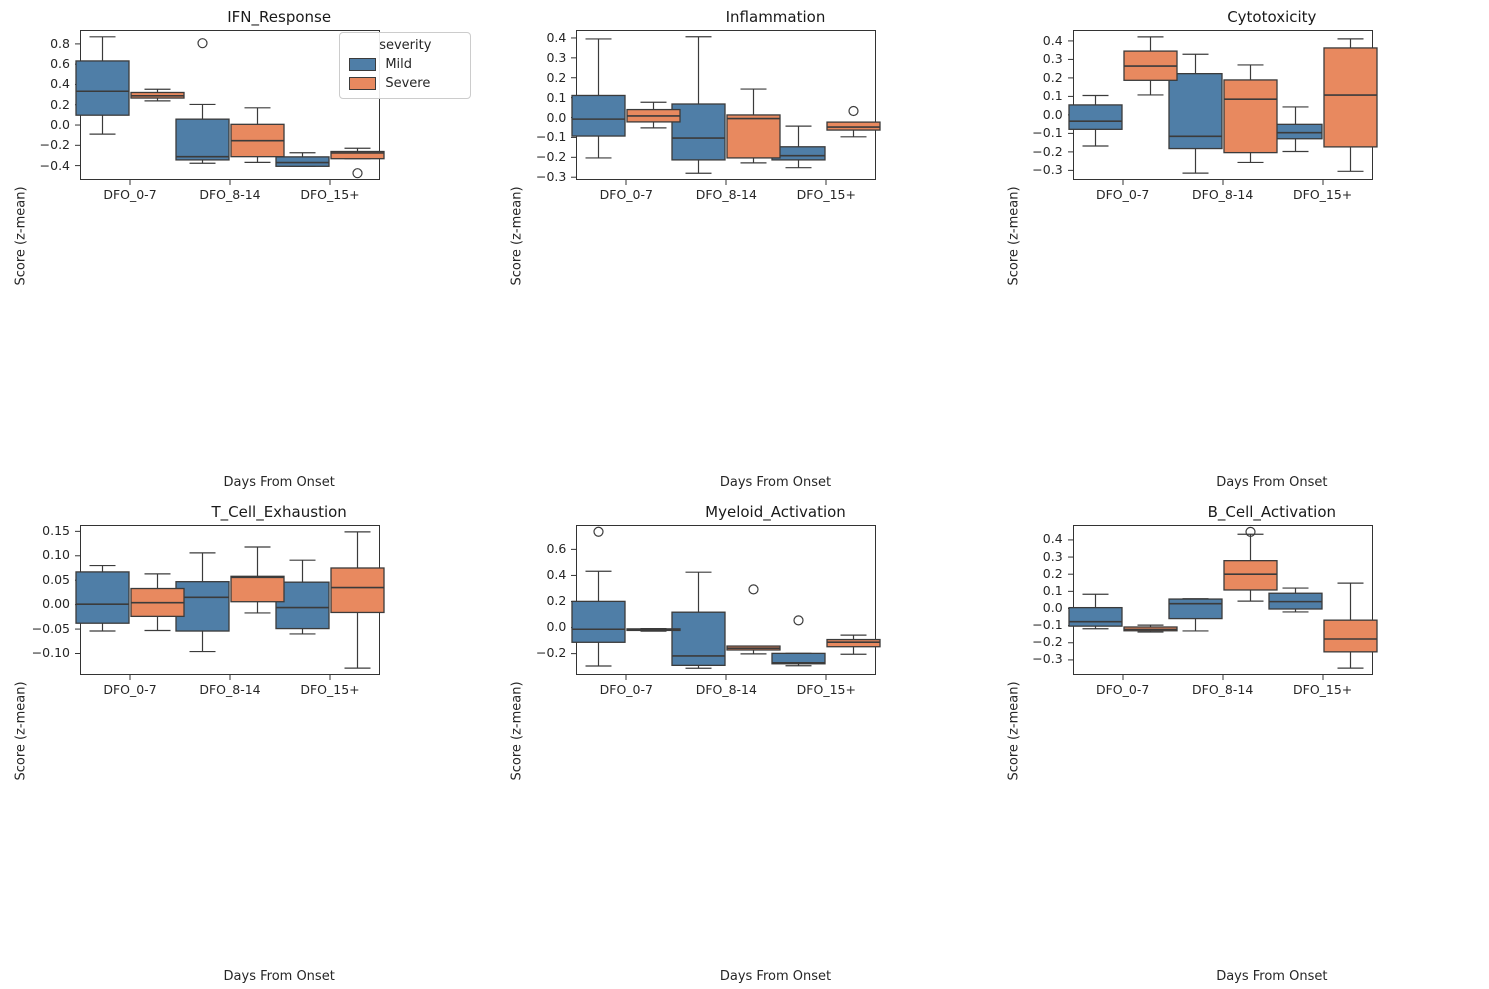 This screenshot has height=989, width=1489. What do you see at coordinates (279, 511) in the screenshot?
I see `panel-title: T_Cell_Exhaustion` at bounding box center [279, 511].